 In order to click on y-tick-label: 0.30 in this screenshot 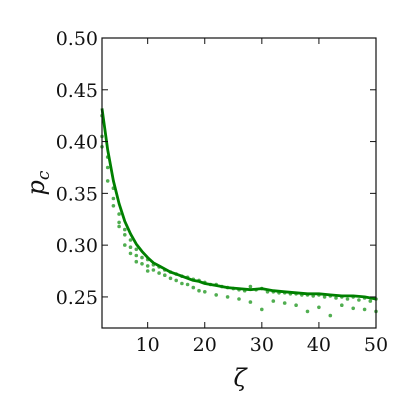, I will do `click(77, 246)`.